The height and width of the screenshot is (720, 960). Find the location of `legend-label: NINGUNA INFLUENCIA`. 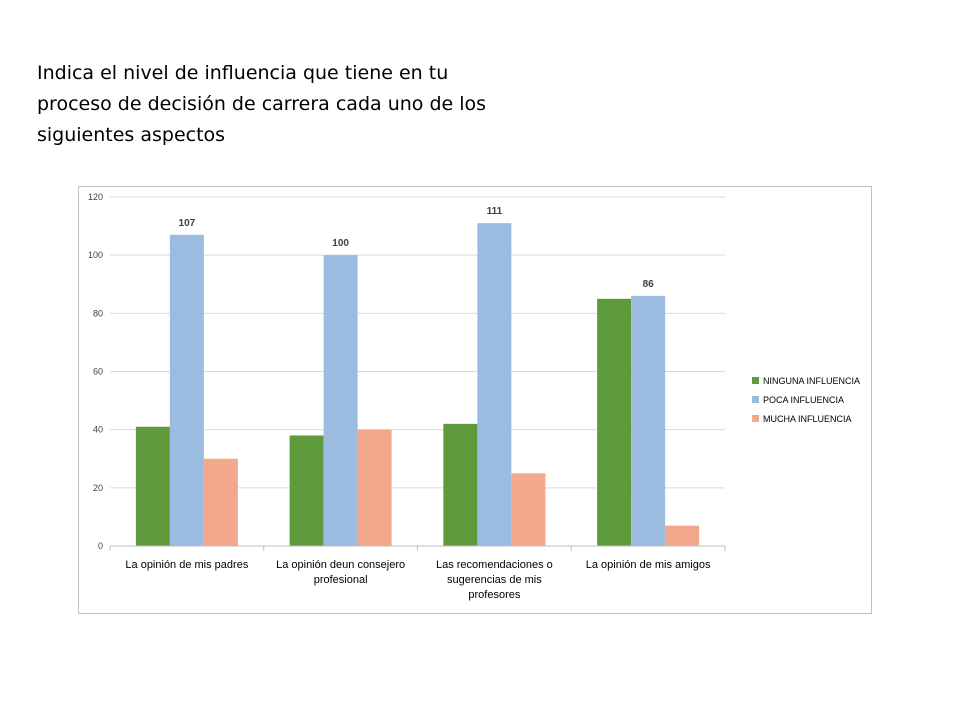

legend-label: NINGUNA INFLUENCIA is located at coordinates (811, 381).